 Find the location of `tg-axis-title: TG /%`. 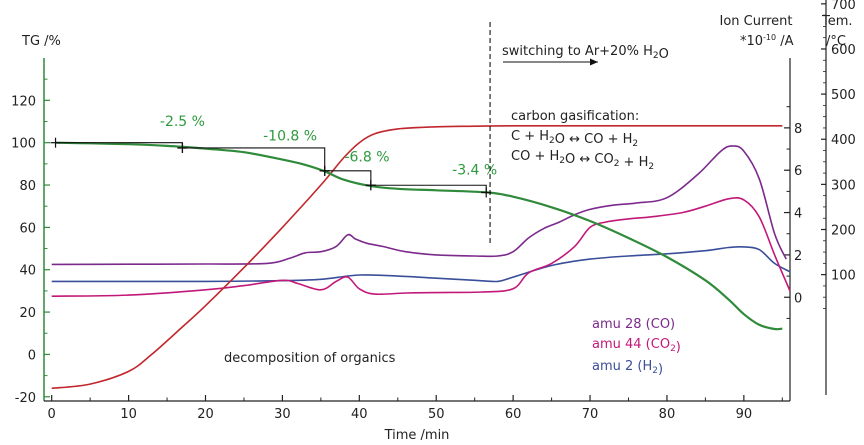

tg-axis-title: TG /% is located at coordinates (41, 41).